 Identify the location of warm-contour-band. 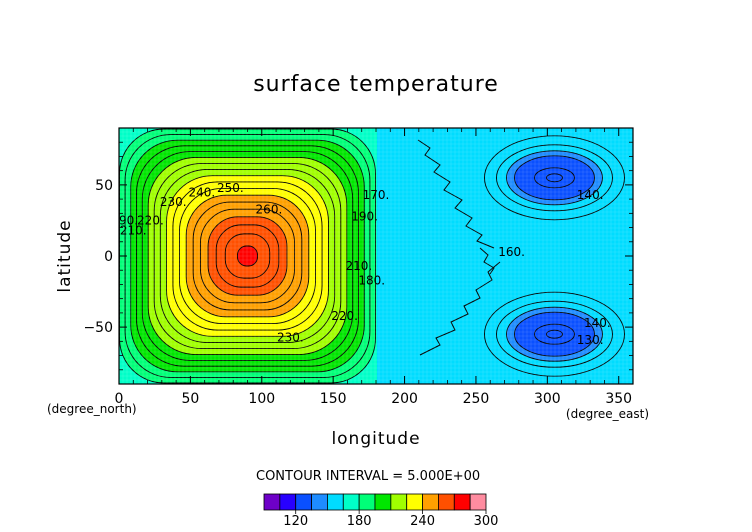
(247, 256).